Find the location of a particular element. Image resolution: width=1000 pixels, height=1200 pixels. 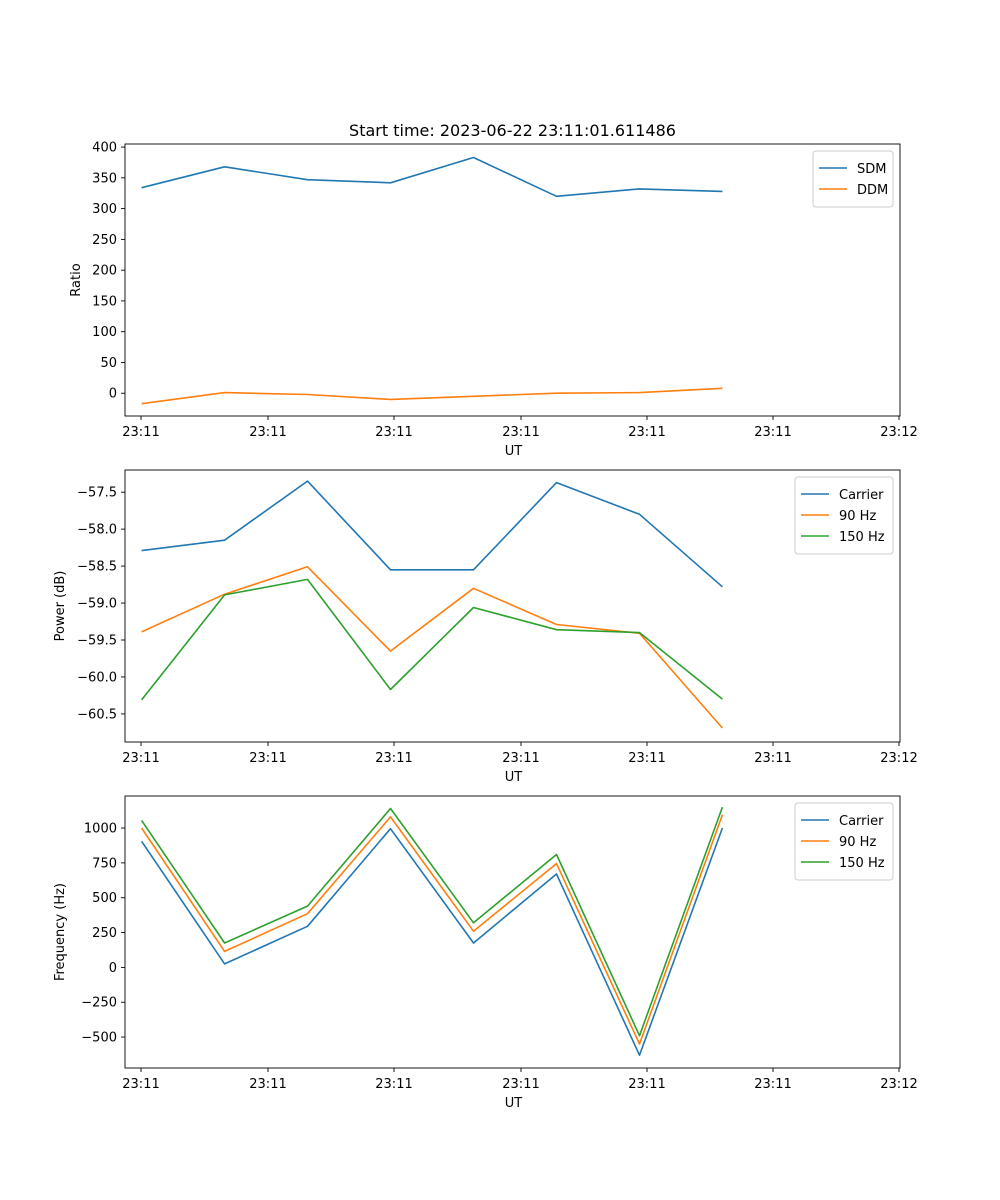

y-tick-label: −250 is located at coordinates (99, 1003).